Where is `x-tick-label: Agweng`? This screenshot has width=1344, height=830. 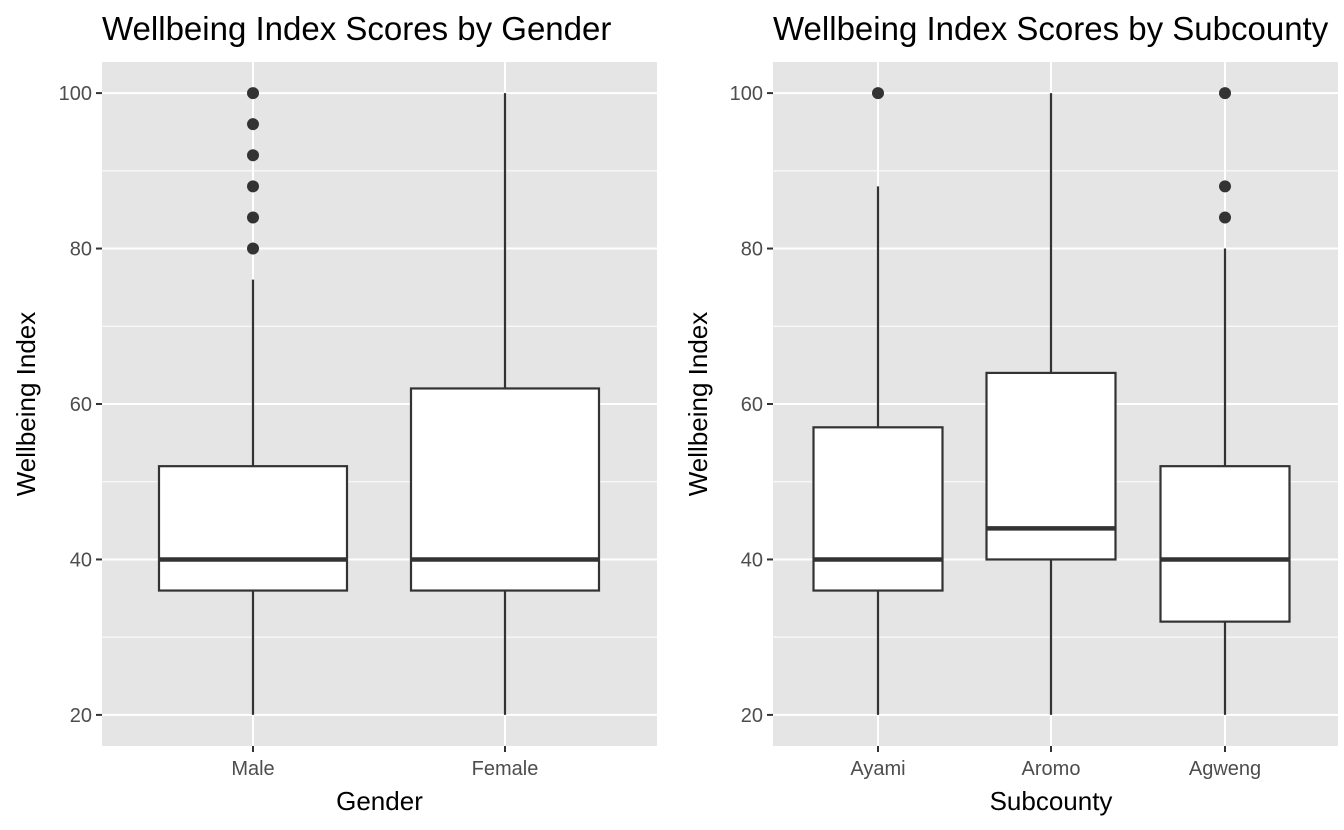 x-tick-label: Agweng is located at coordinates (1225, 769).